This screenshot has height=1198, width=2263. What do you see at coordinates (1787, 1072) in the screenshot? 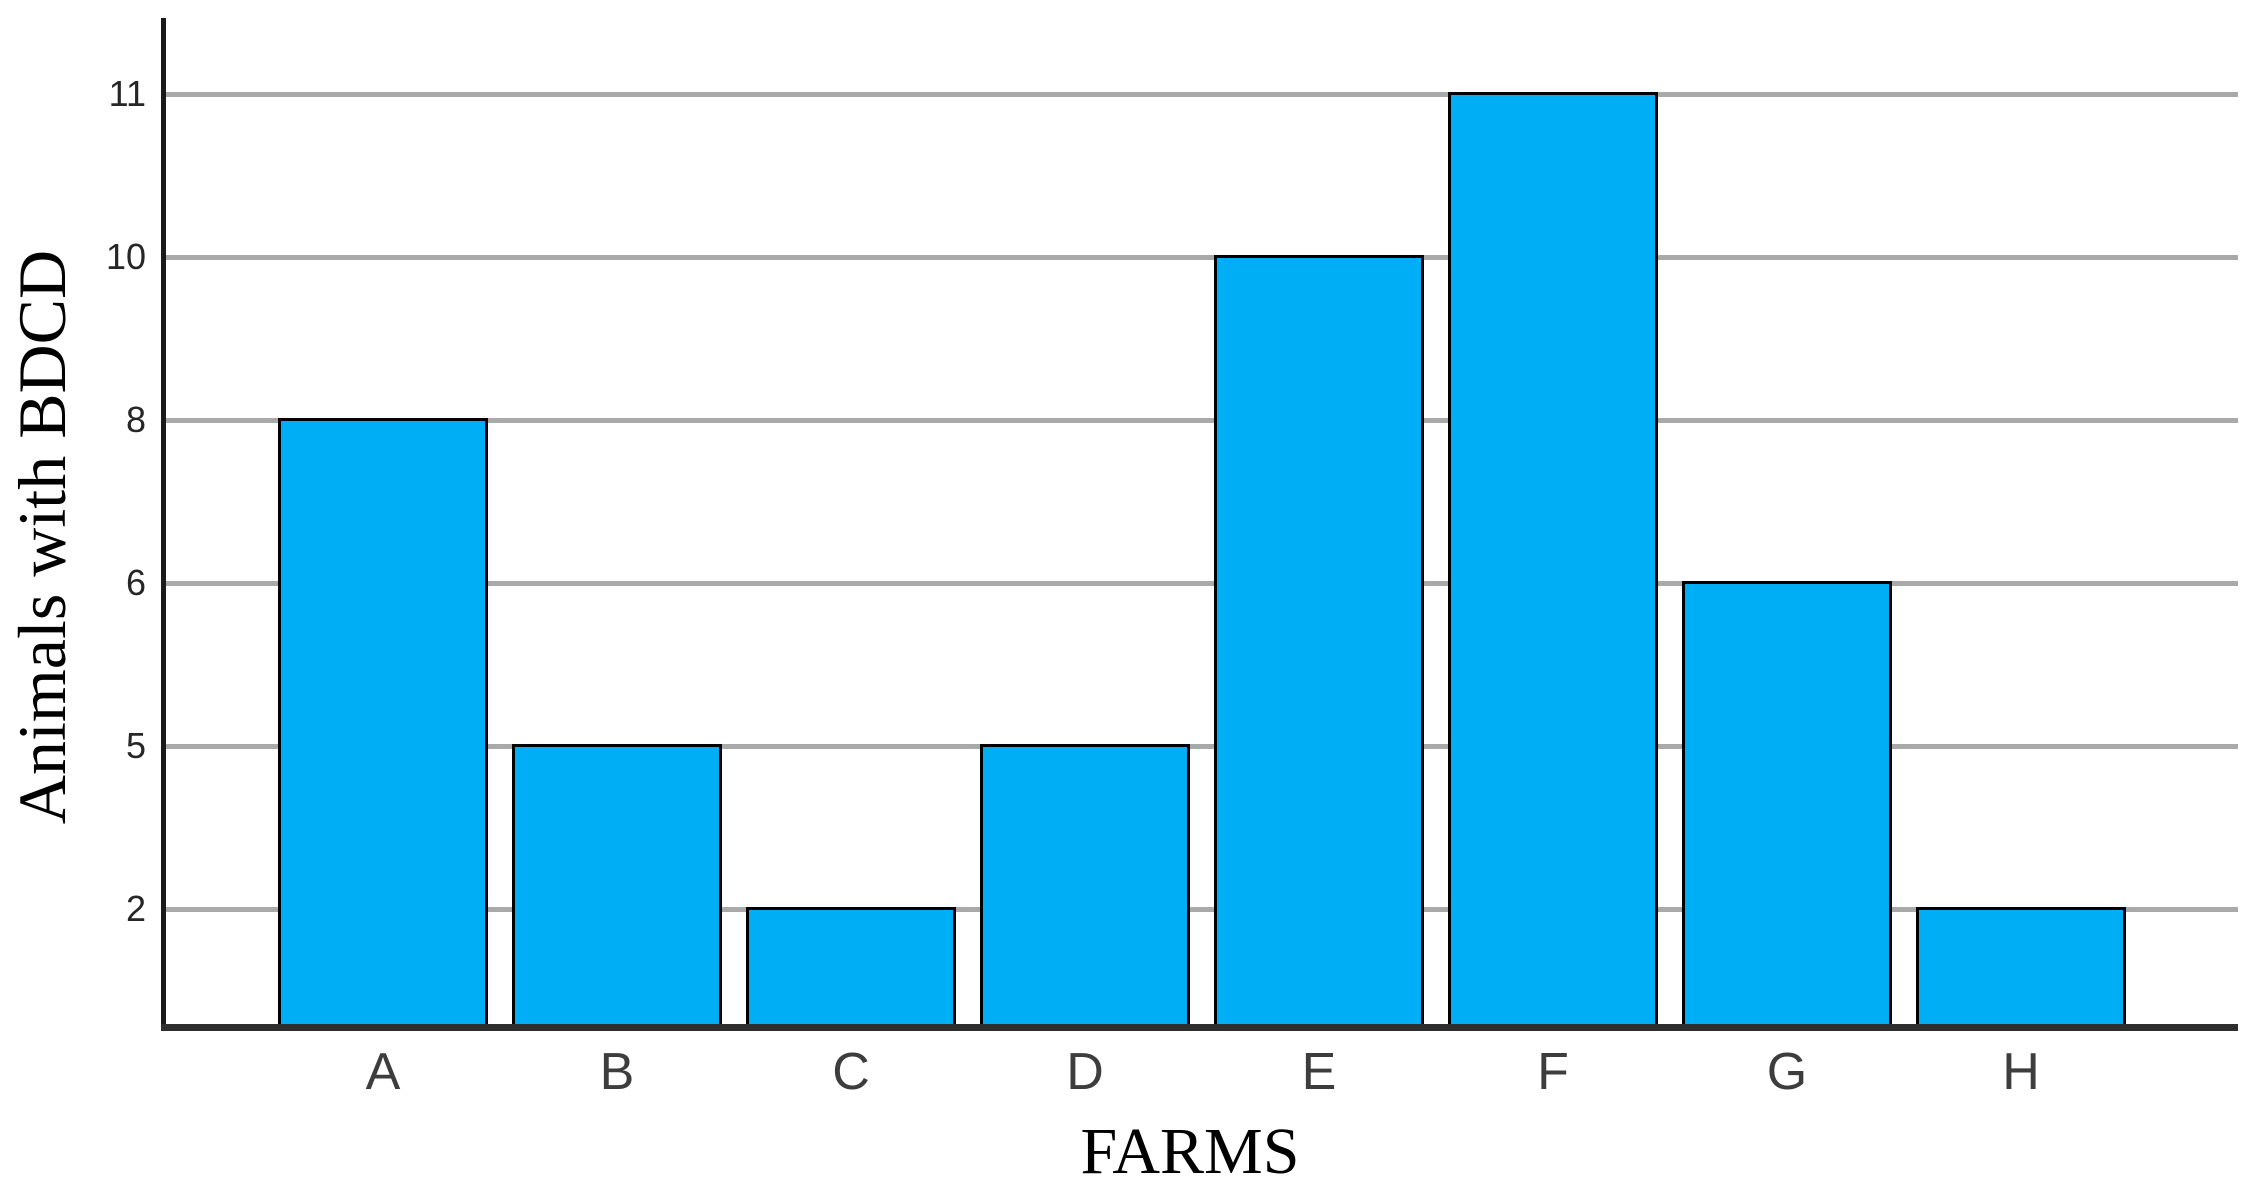
I see `x-tick-label: G` at bounding box center [1787, 1072].